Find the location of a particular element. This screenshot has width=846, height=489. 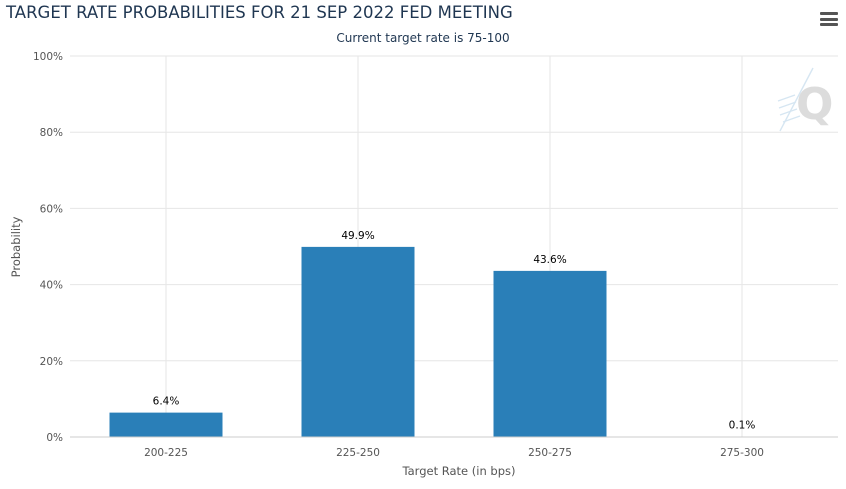

watermark-logo: Q is located at coordinates (805, 99).